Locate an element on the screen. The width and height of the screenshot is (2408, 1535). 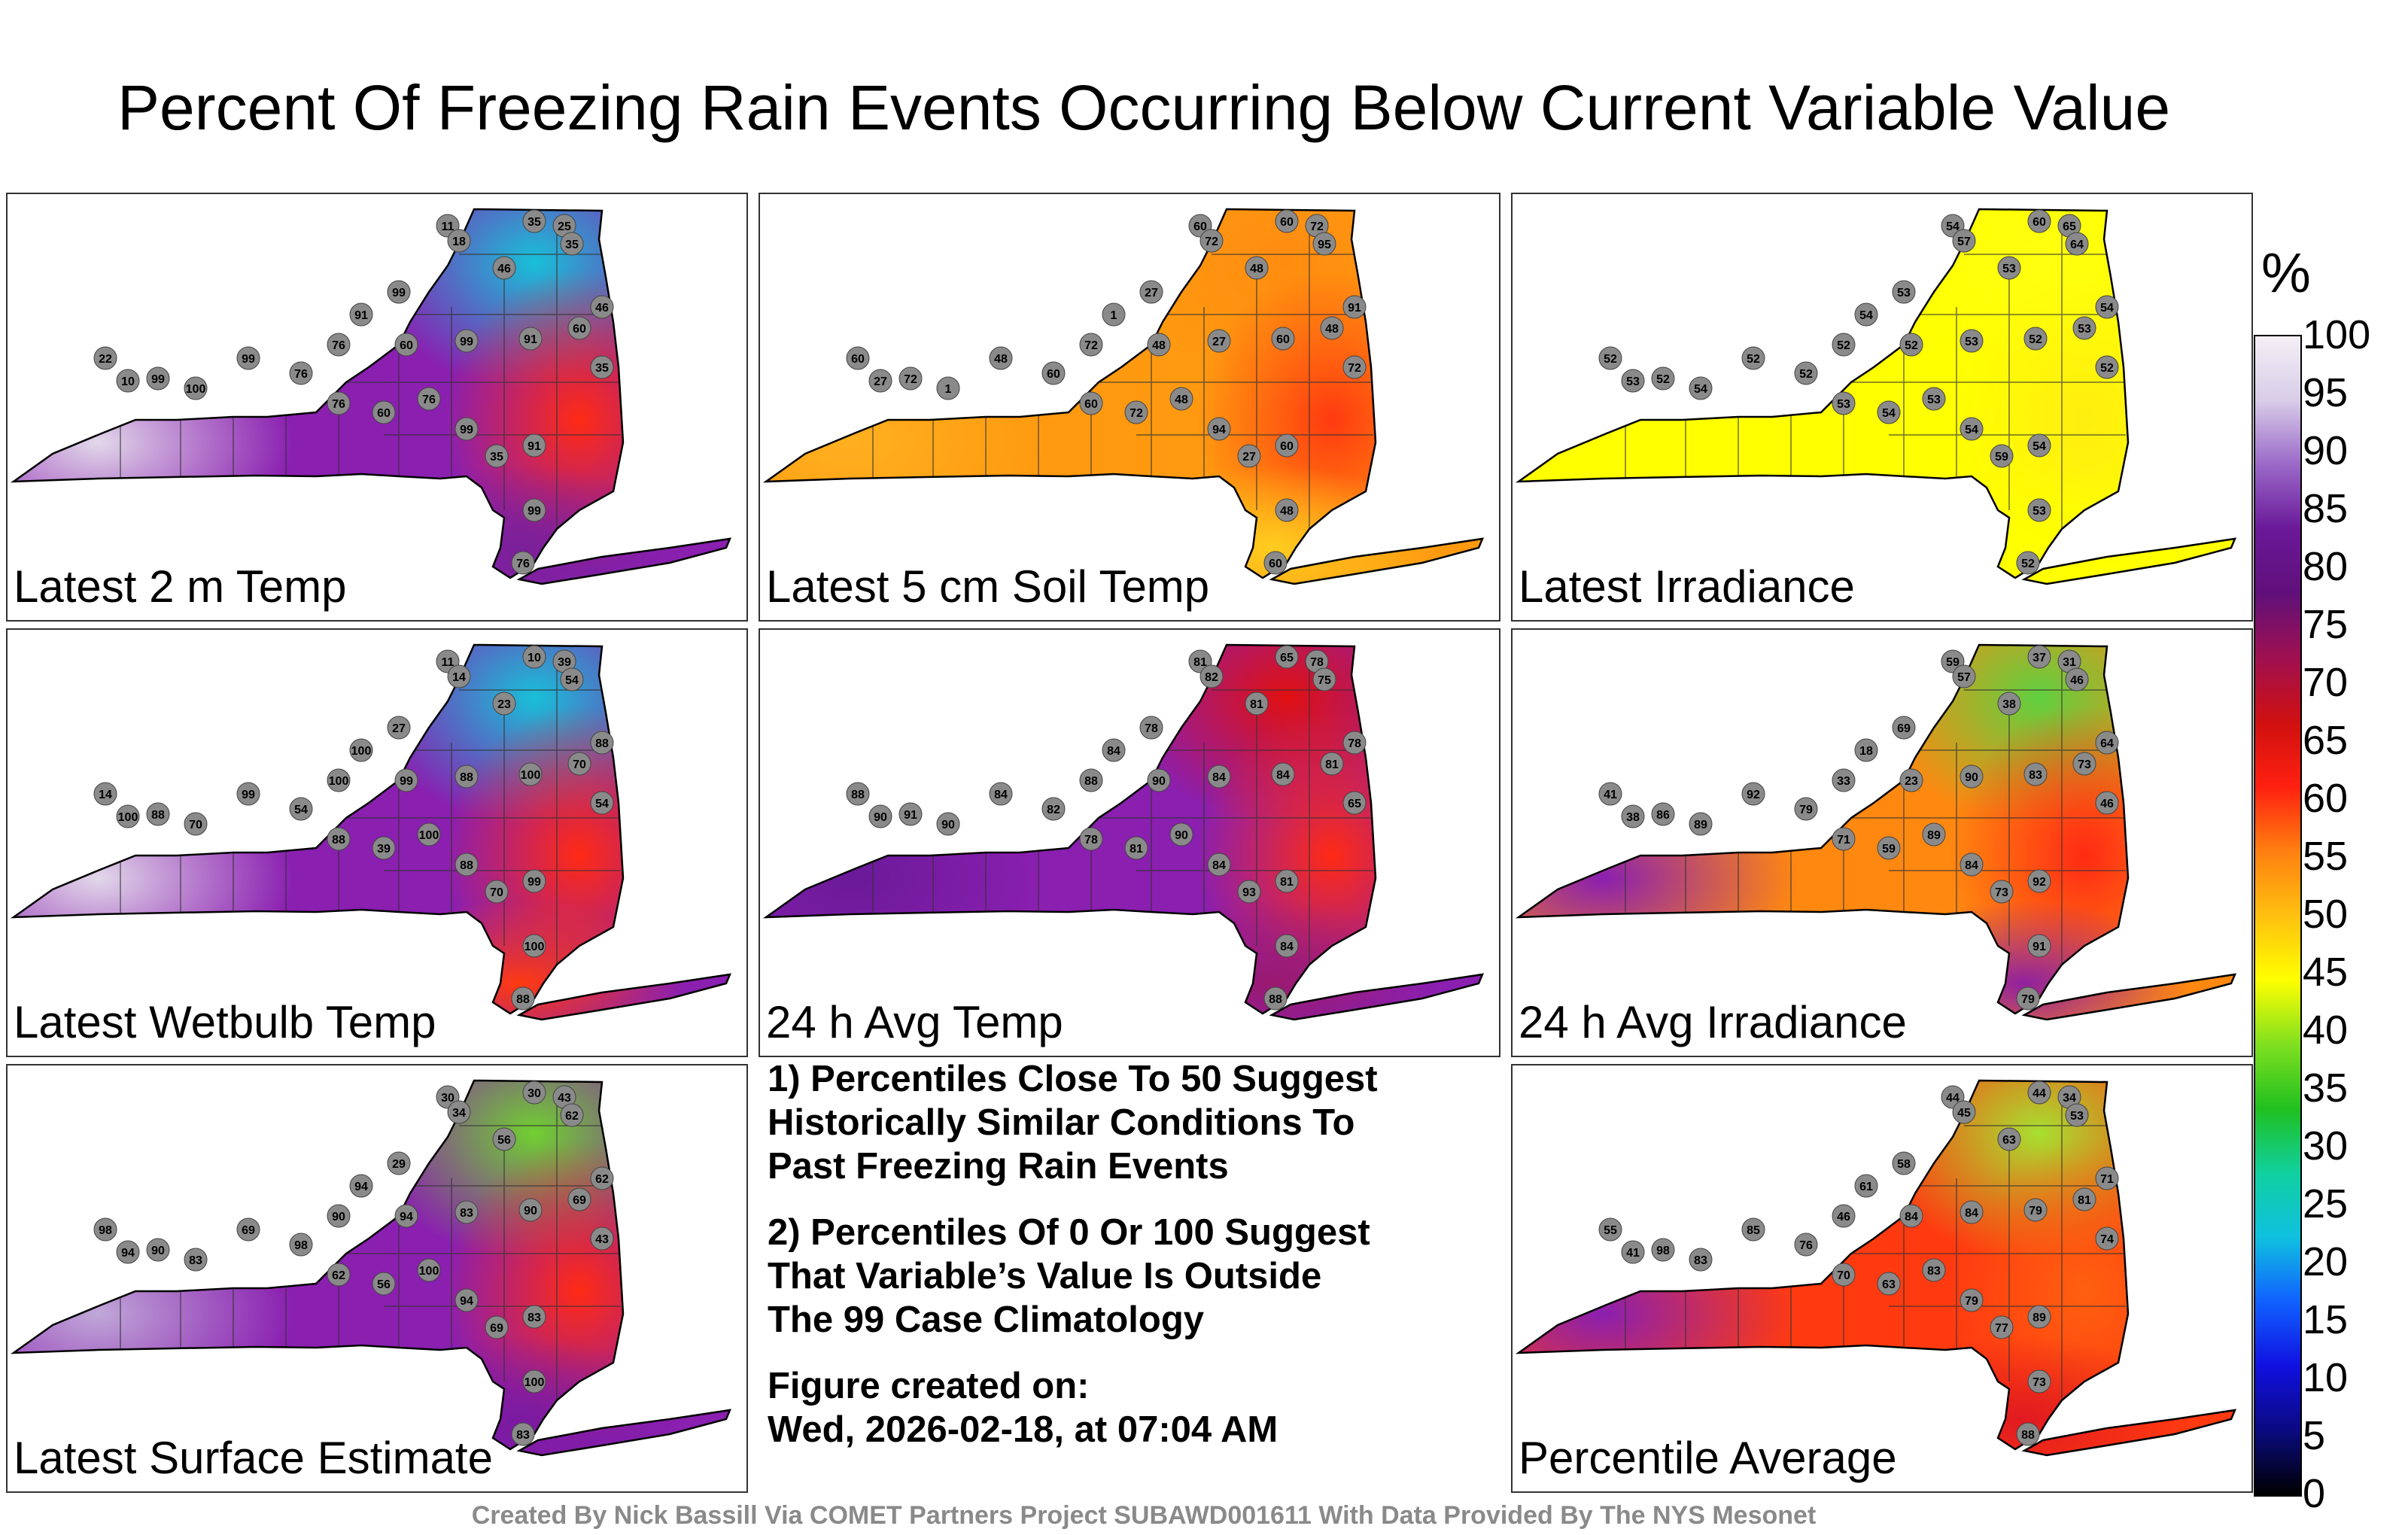
station-marker: 91 is located at coordinates (534, 445).